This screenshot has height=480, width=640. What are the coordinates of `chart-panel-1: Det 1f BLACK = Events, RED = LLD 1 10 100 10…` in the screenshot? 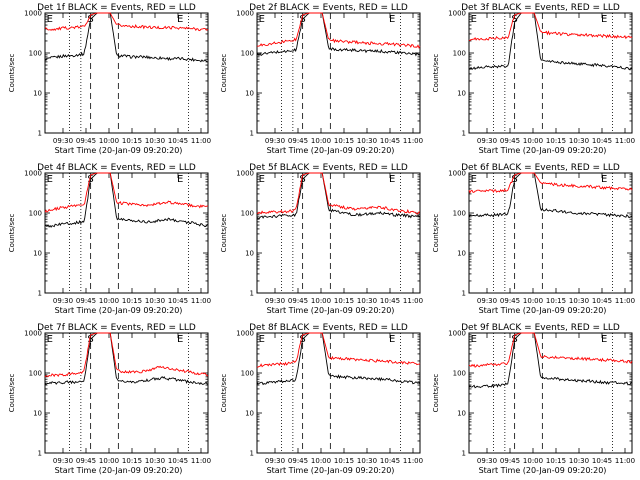 It's located at (109, 79).